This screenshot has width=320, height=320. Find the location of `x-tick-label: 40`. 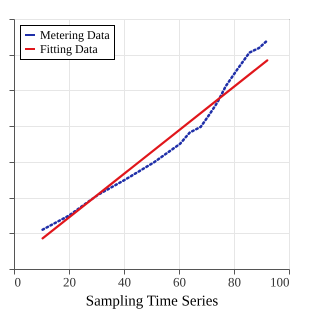

x-tick-label: 40 is located at coordinates (124, 282).